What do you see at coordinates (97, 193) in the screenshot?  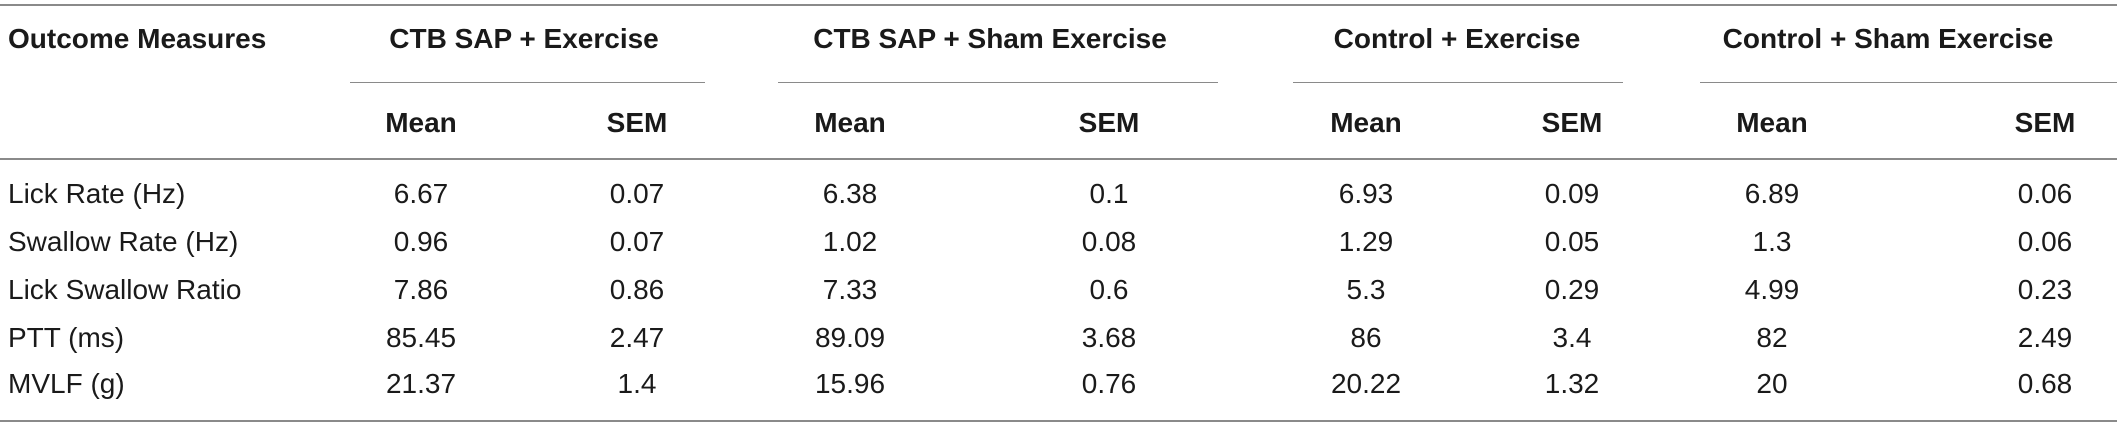 I see `row-label: Lick Rate (Hz)` at bounding box center [97, 193].